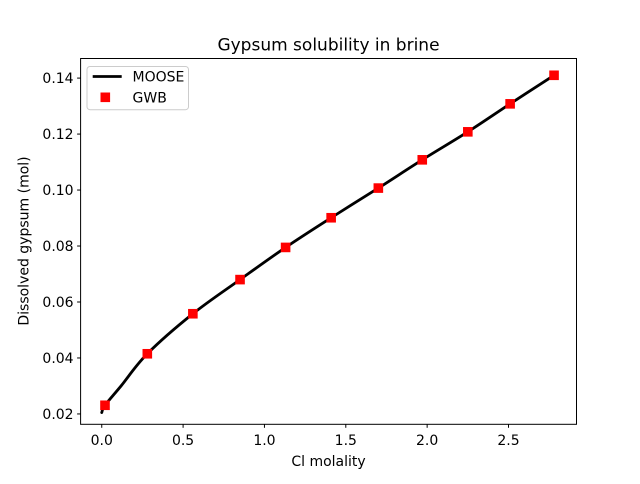 This screenshot has width=640, height=484. I want to click on legend: MOOSE GWB, so click(137, 88).